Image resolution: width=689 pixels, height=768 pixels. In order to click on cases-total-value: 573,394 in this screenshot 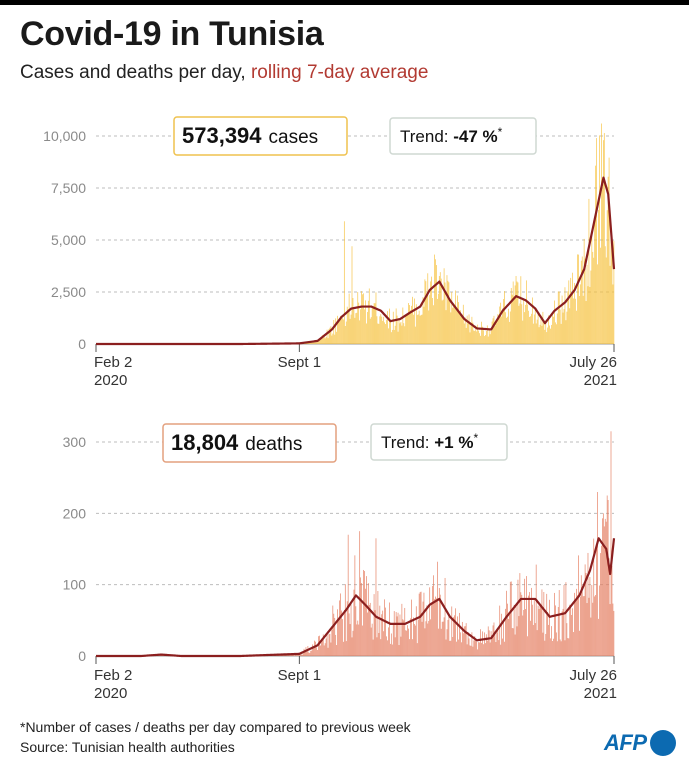, I will do `click(222, 135)`.